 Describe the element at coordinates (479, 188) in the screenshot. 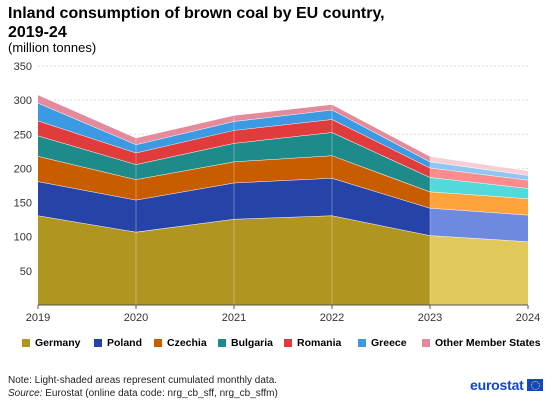

I see `area-bulgaria-monthly` at that location.